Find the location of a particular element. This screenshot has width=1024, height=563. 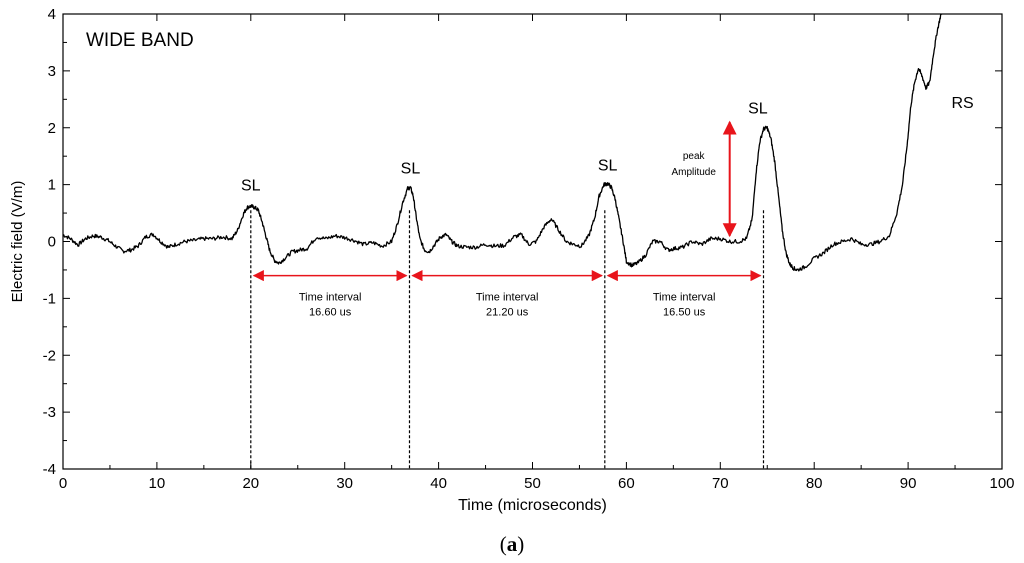

x-tick-label: 30 is located at coordinates (344, 483).